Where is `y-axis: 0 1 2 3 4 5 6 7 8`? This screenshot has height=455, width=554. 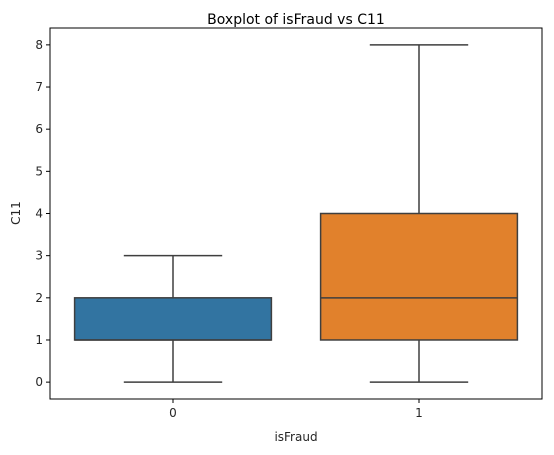
y-axis: 0 1 2 3 4 5 6 7 8 is located at coordinates (42, 213).